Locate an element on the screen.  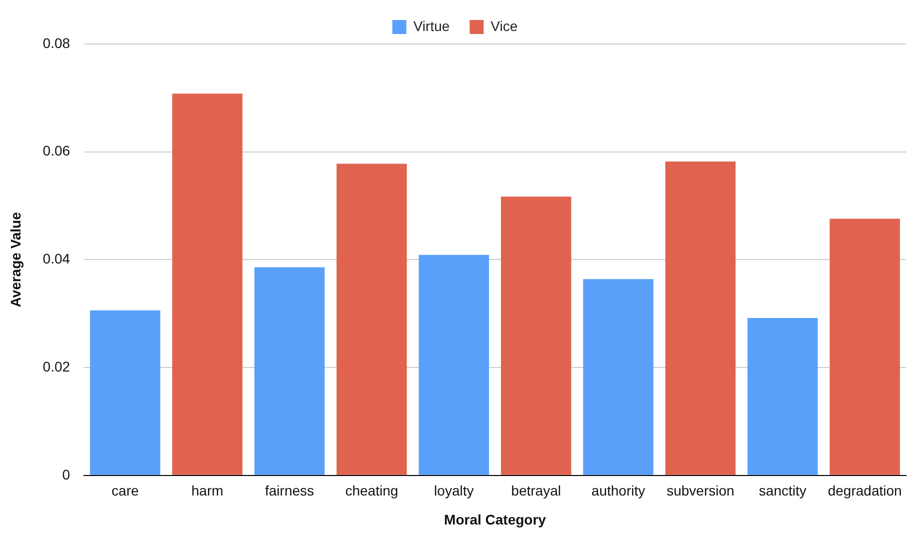
x-tick-label: authority is located at coordinates (618, 490).